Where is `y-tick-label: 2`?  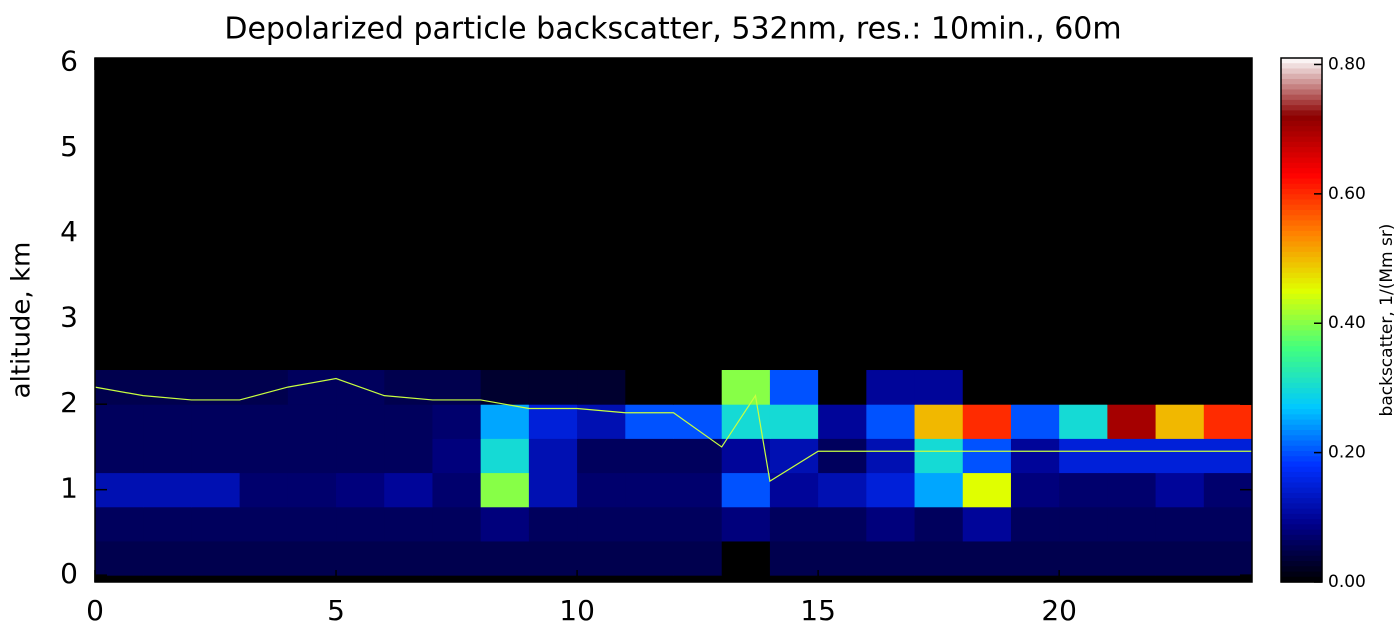
y-tick-label: 2 is located at coordinates (69, 402).